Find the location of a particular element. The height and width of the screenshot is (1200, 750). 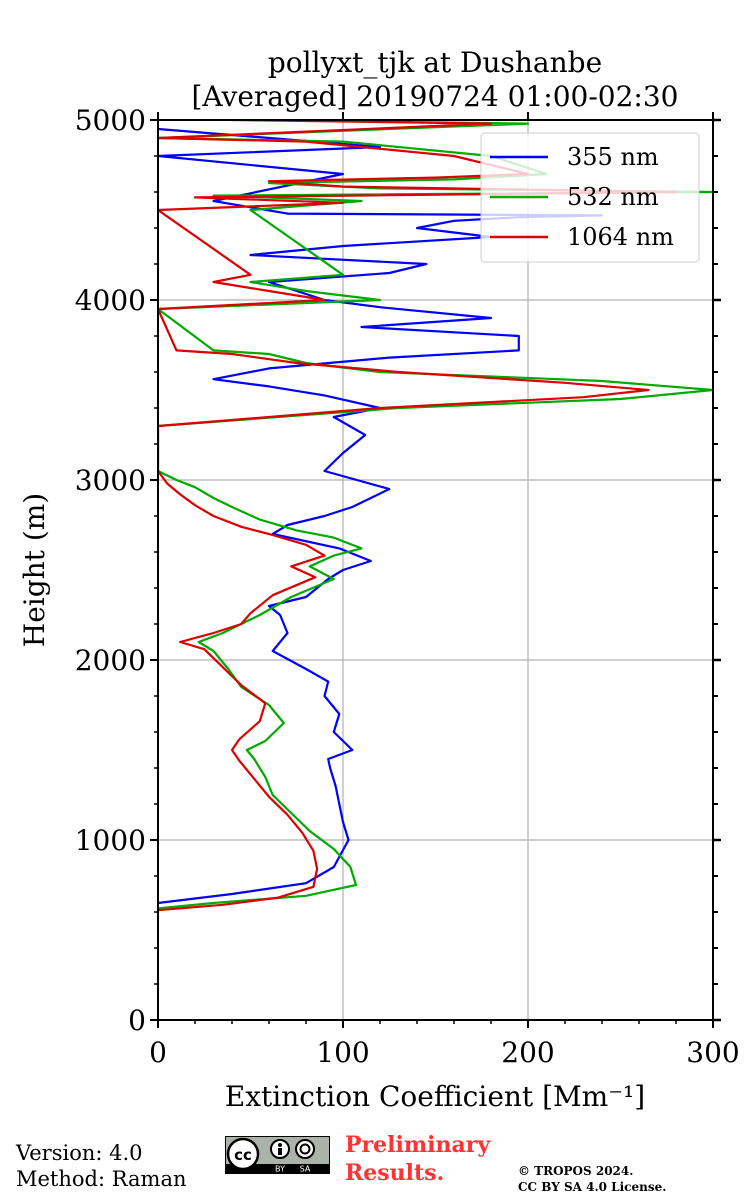

legend: 355 nm 532 nm 1064 nm is located at coordinates (590, 197).